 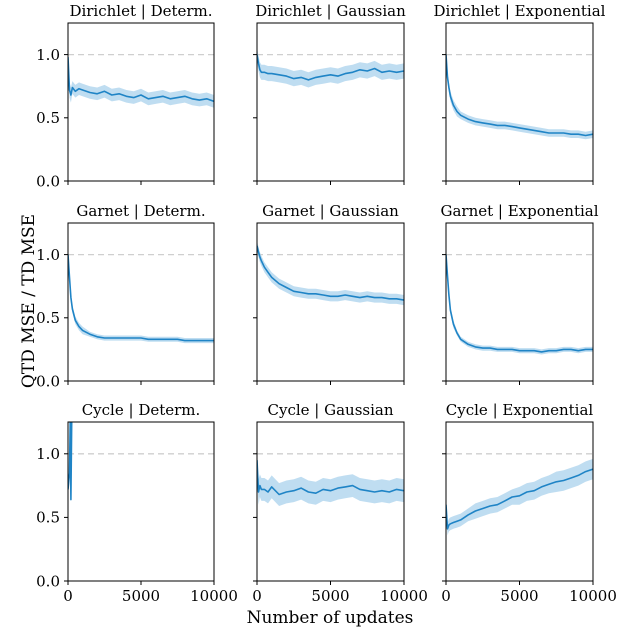 I want to click on panel: 0 5000 10000 Cycle | Gaussian, so click(x=340, y=503).